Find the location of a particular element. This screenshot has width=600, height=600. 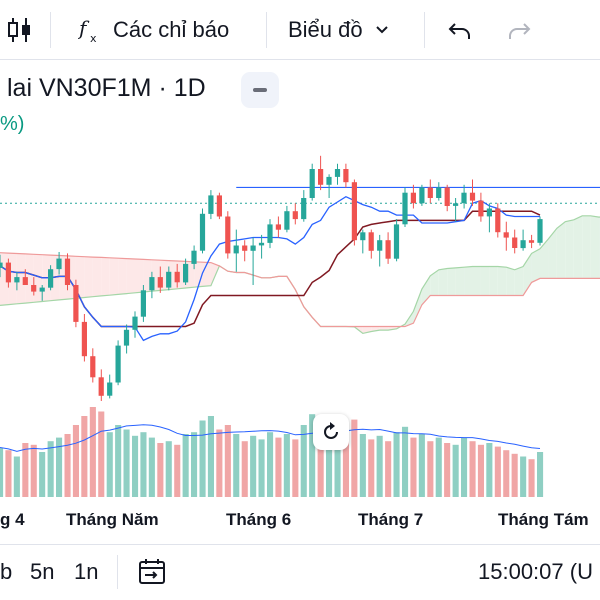

svg-text: f is located at coordinates (84, 28).